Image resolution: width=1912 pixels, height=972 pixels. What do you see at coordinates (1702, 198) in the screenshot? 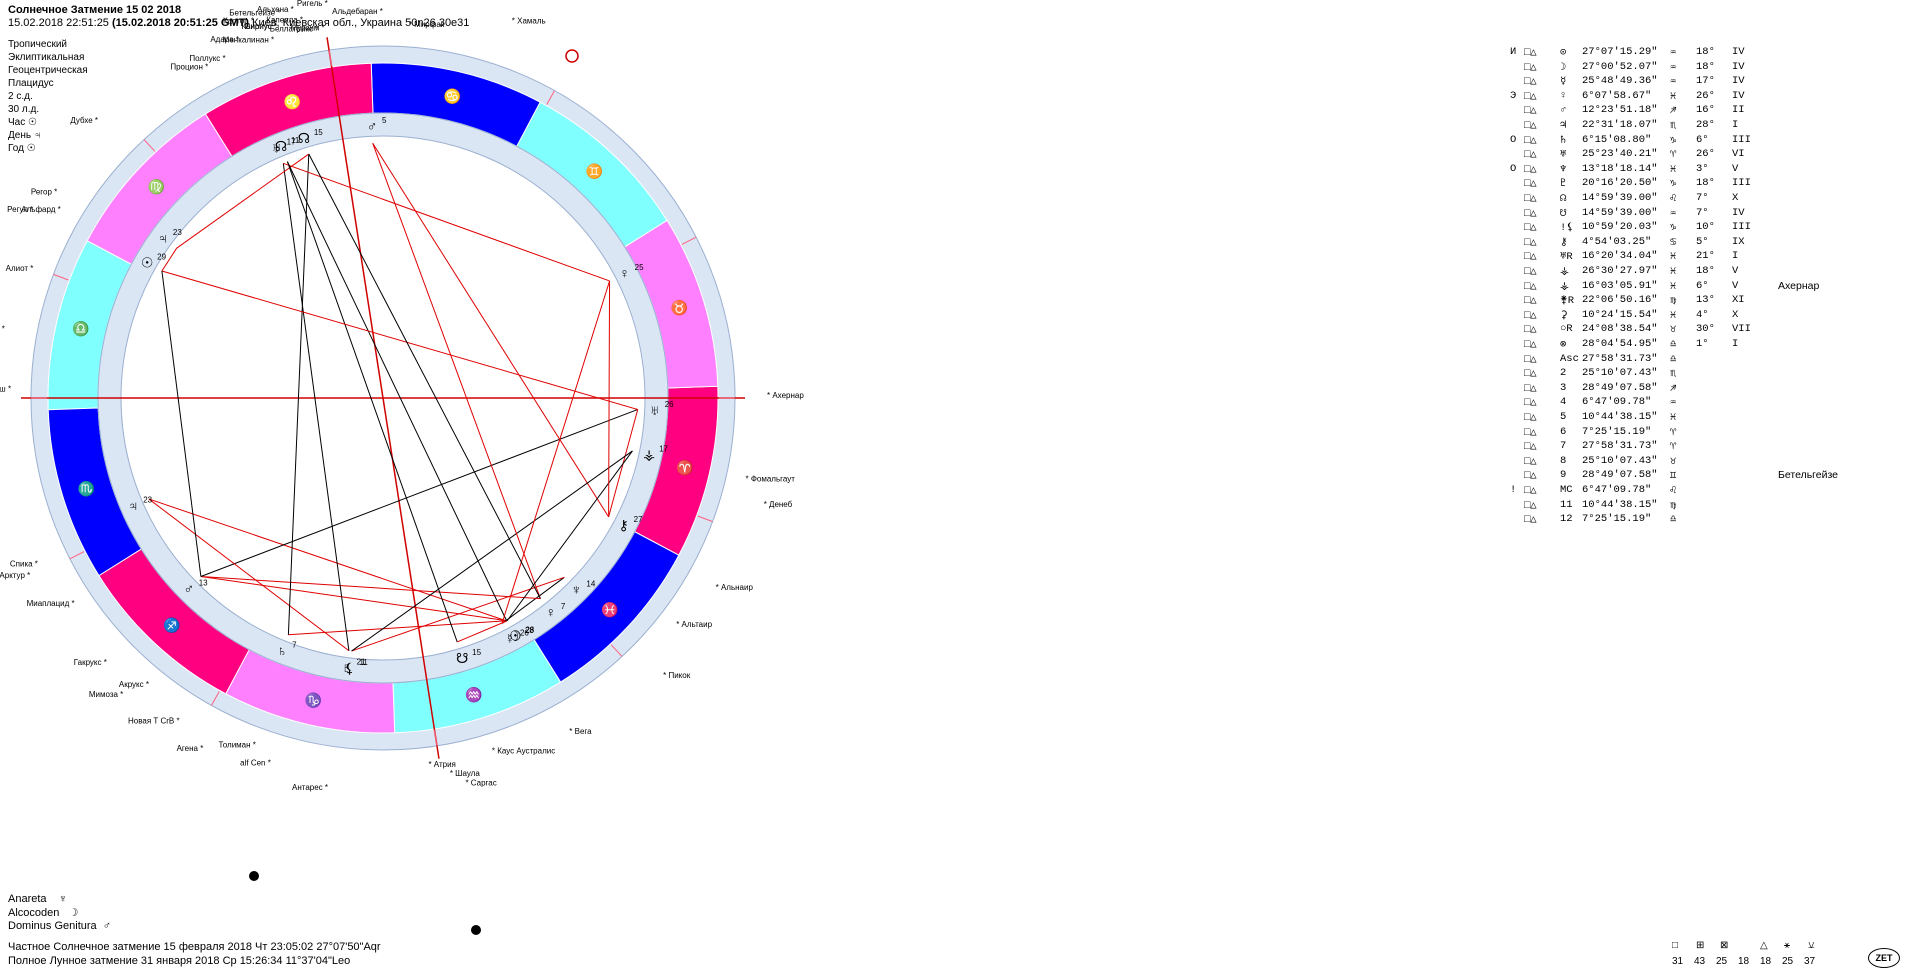
I see `planet-house-degree: 7°` at bounding box center [1702, 198].